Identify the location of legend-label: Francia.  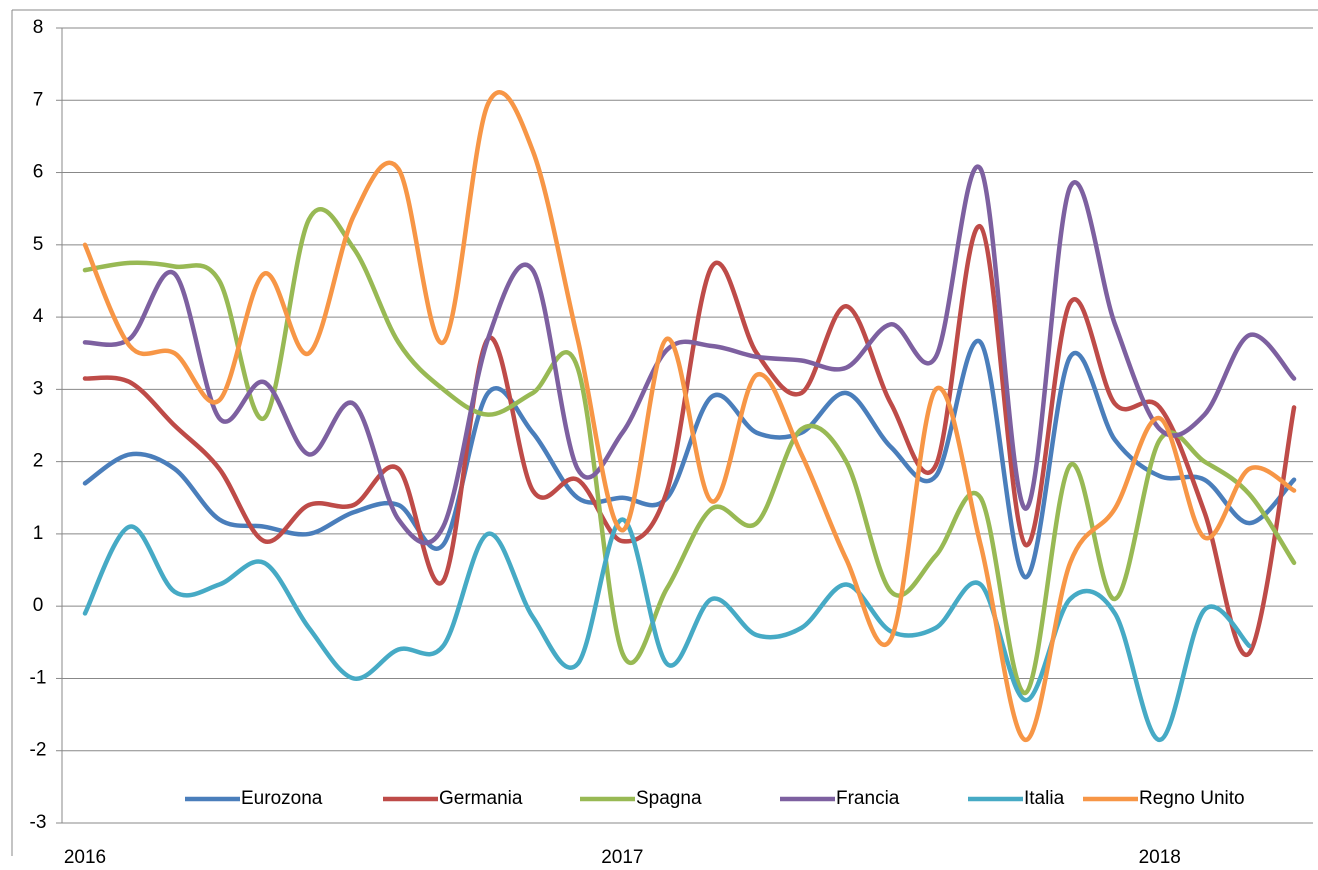
(868, 798).